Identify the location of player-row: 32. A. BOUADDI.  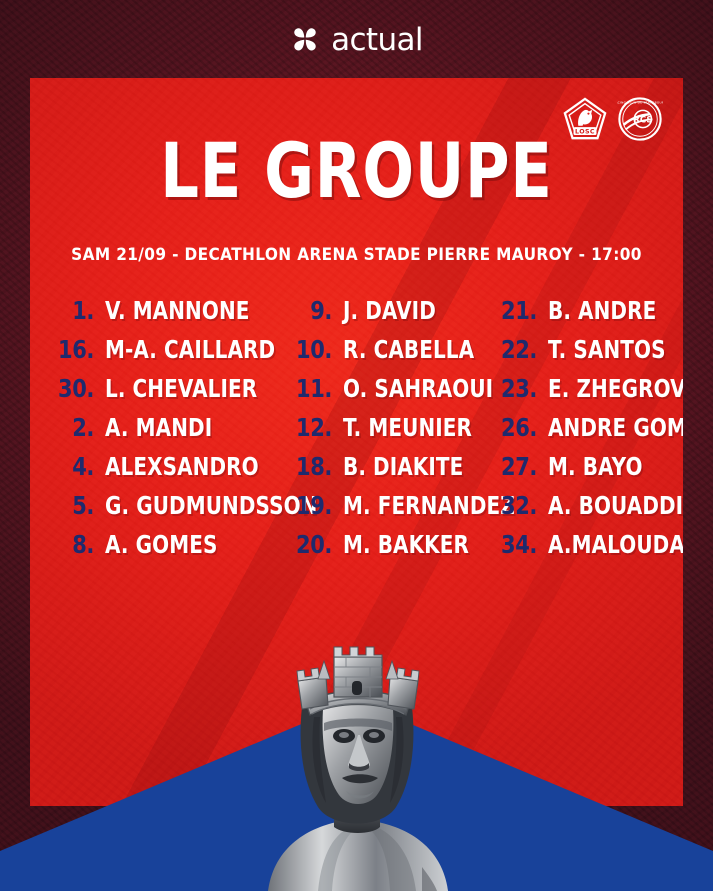
(587, 511).